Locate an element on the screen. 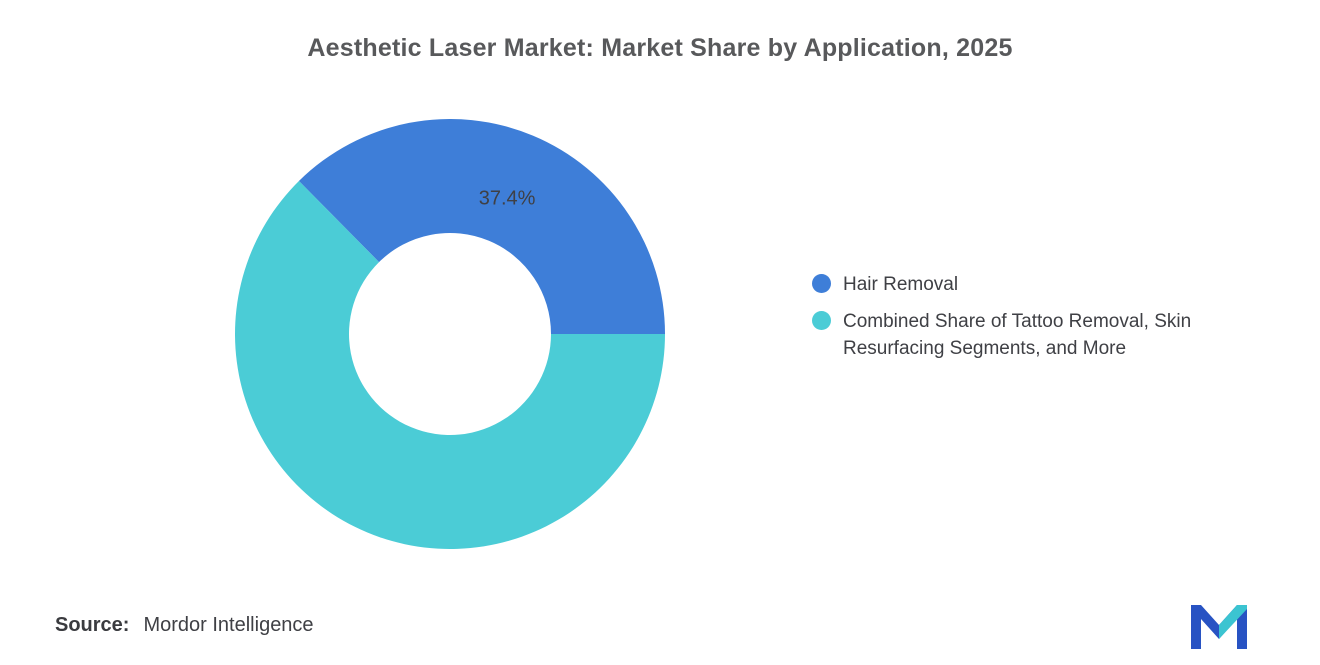  legend-bullet-hair-removal is located at coordinates (821, 283).